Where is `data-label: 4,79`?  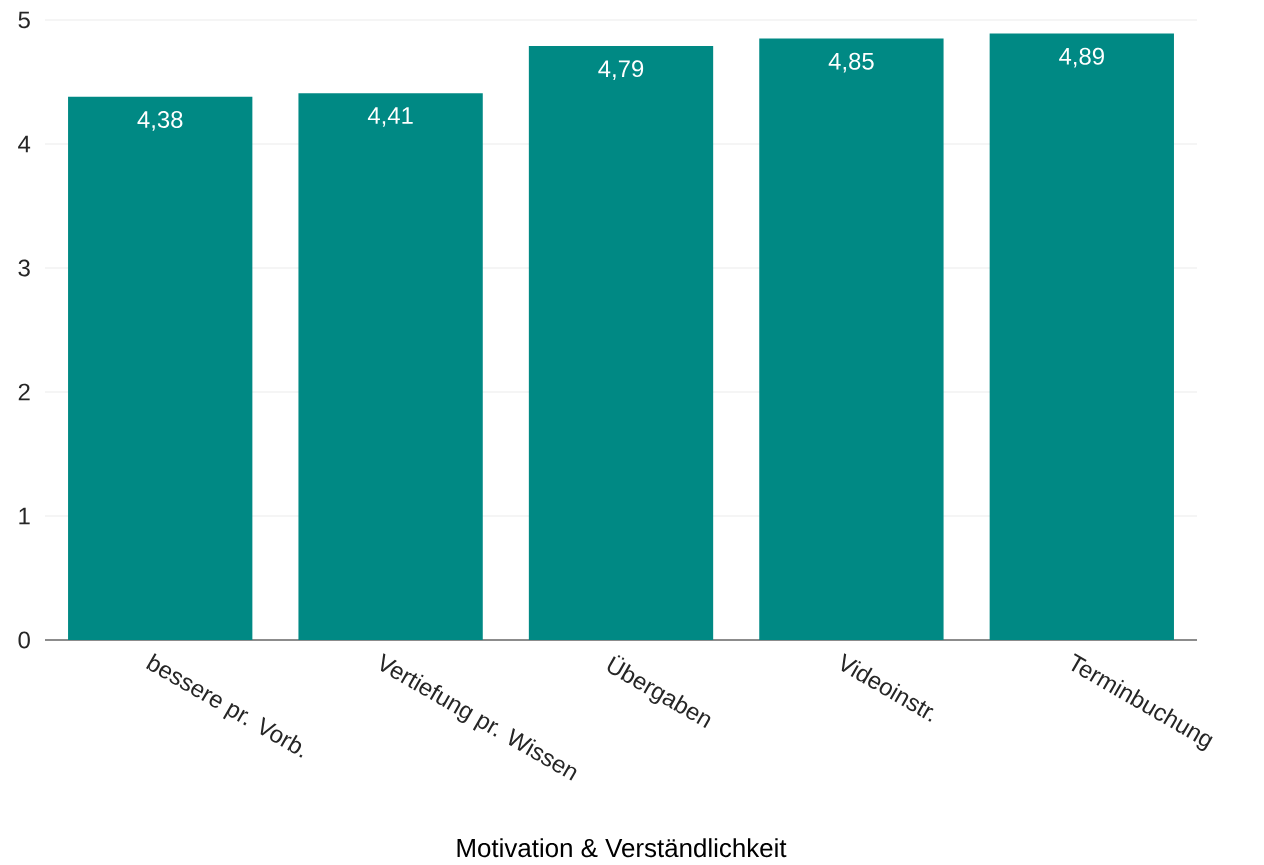
data-label: 4,79 is located at coordinates (621, 70).